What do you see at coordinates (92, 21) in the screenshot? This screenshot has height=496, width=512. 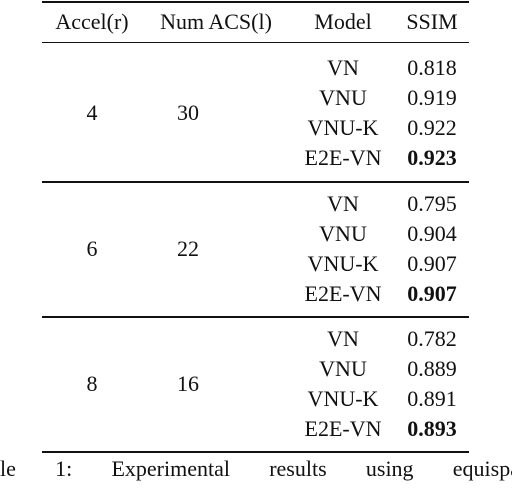 I see `header-cell: Accel(r)` at bounding box center [92, 21].